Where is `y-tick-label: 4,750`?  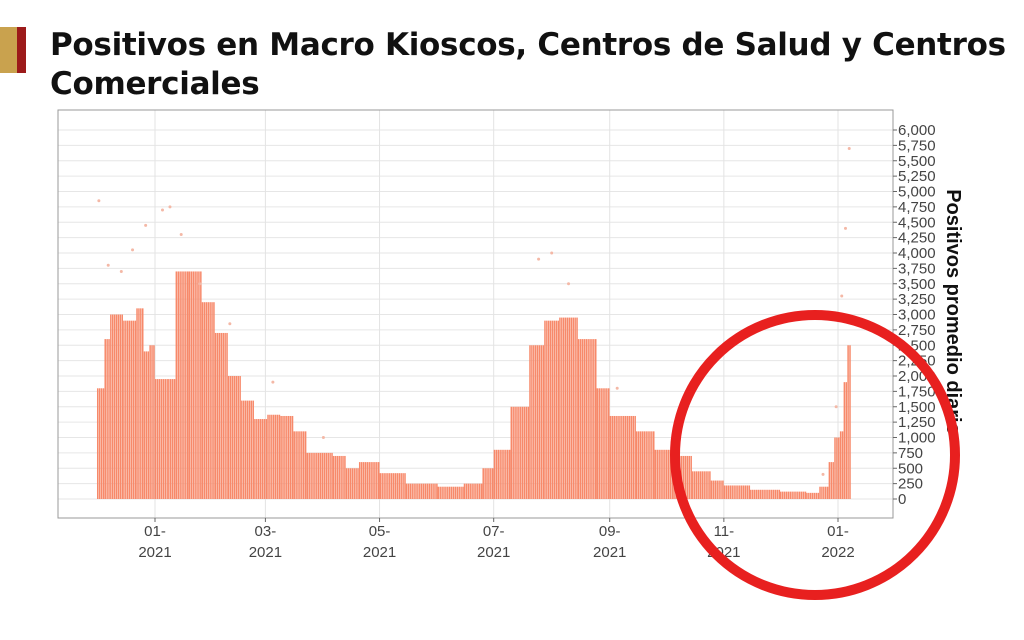
y-tick-label: 4,750 is located at coordinates (917, 207).